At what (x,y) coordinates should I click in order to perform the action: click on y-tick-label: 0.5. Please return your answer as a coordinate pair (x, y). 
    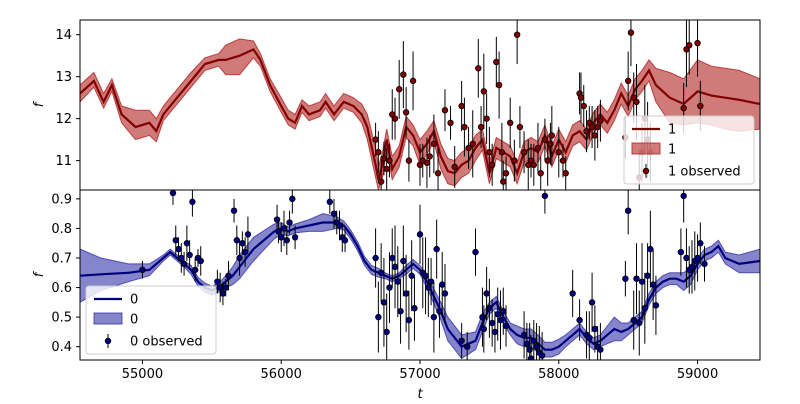
    Looking at the image, I should click on (61, 318).